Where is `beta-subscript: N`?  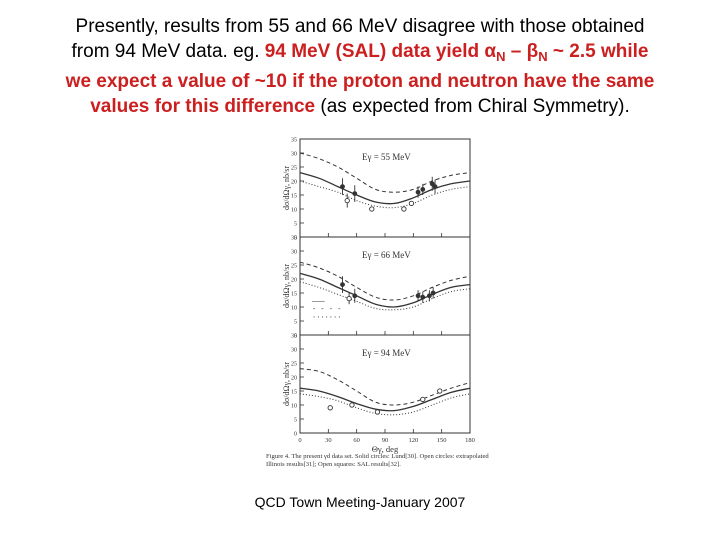
beta-subscript: N is located at coordinates (543, 56).